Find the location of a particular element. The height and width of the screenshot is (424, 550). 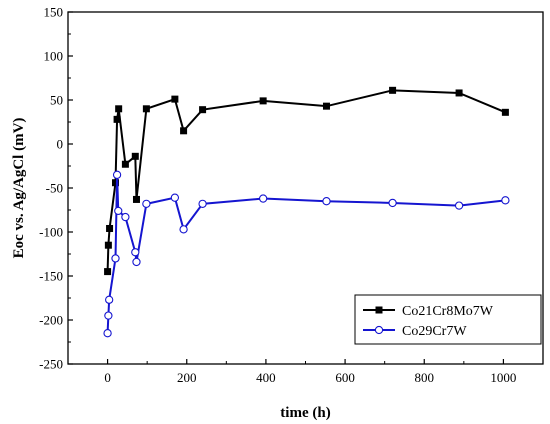

legend-item: Co21Cr8Mo7W is located at coordinates (428, 311).